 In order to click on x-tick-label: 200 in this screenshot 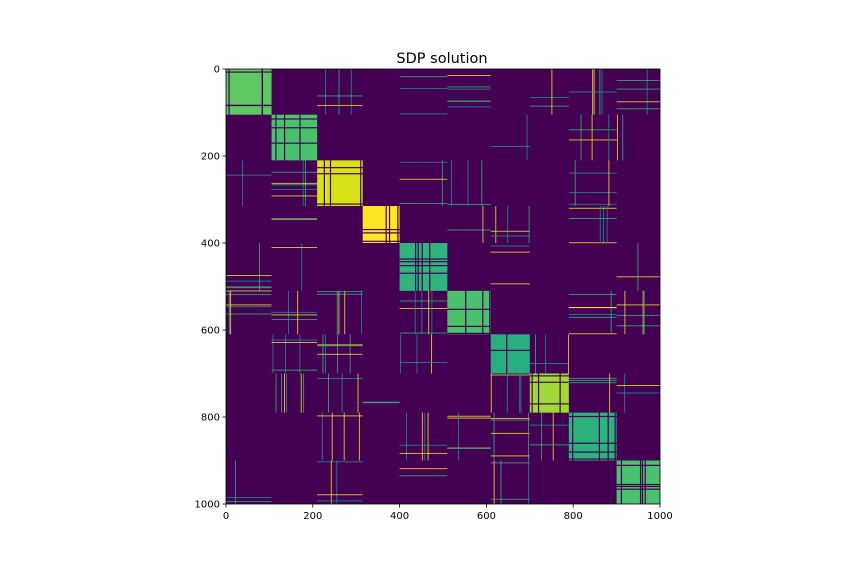, I will do `click(312, 516)`.